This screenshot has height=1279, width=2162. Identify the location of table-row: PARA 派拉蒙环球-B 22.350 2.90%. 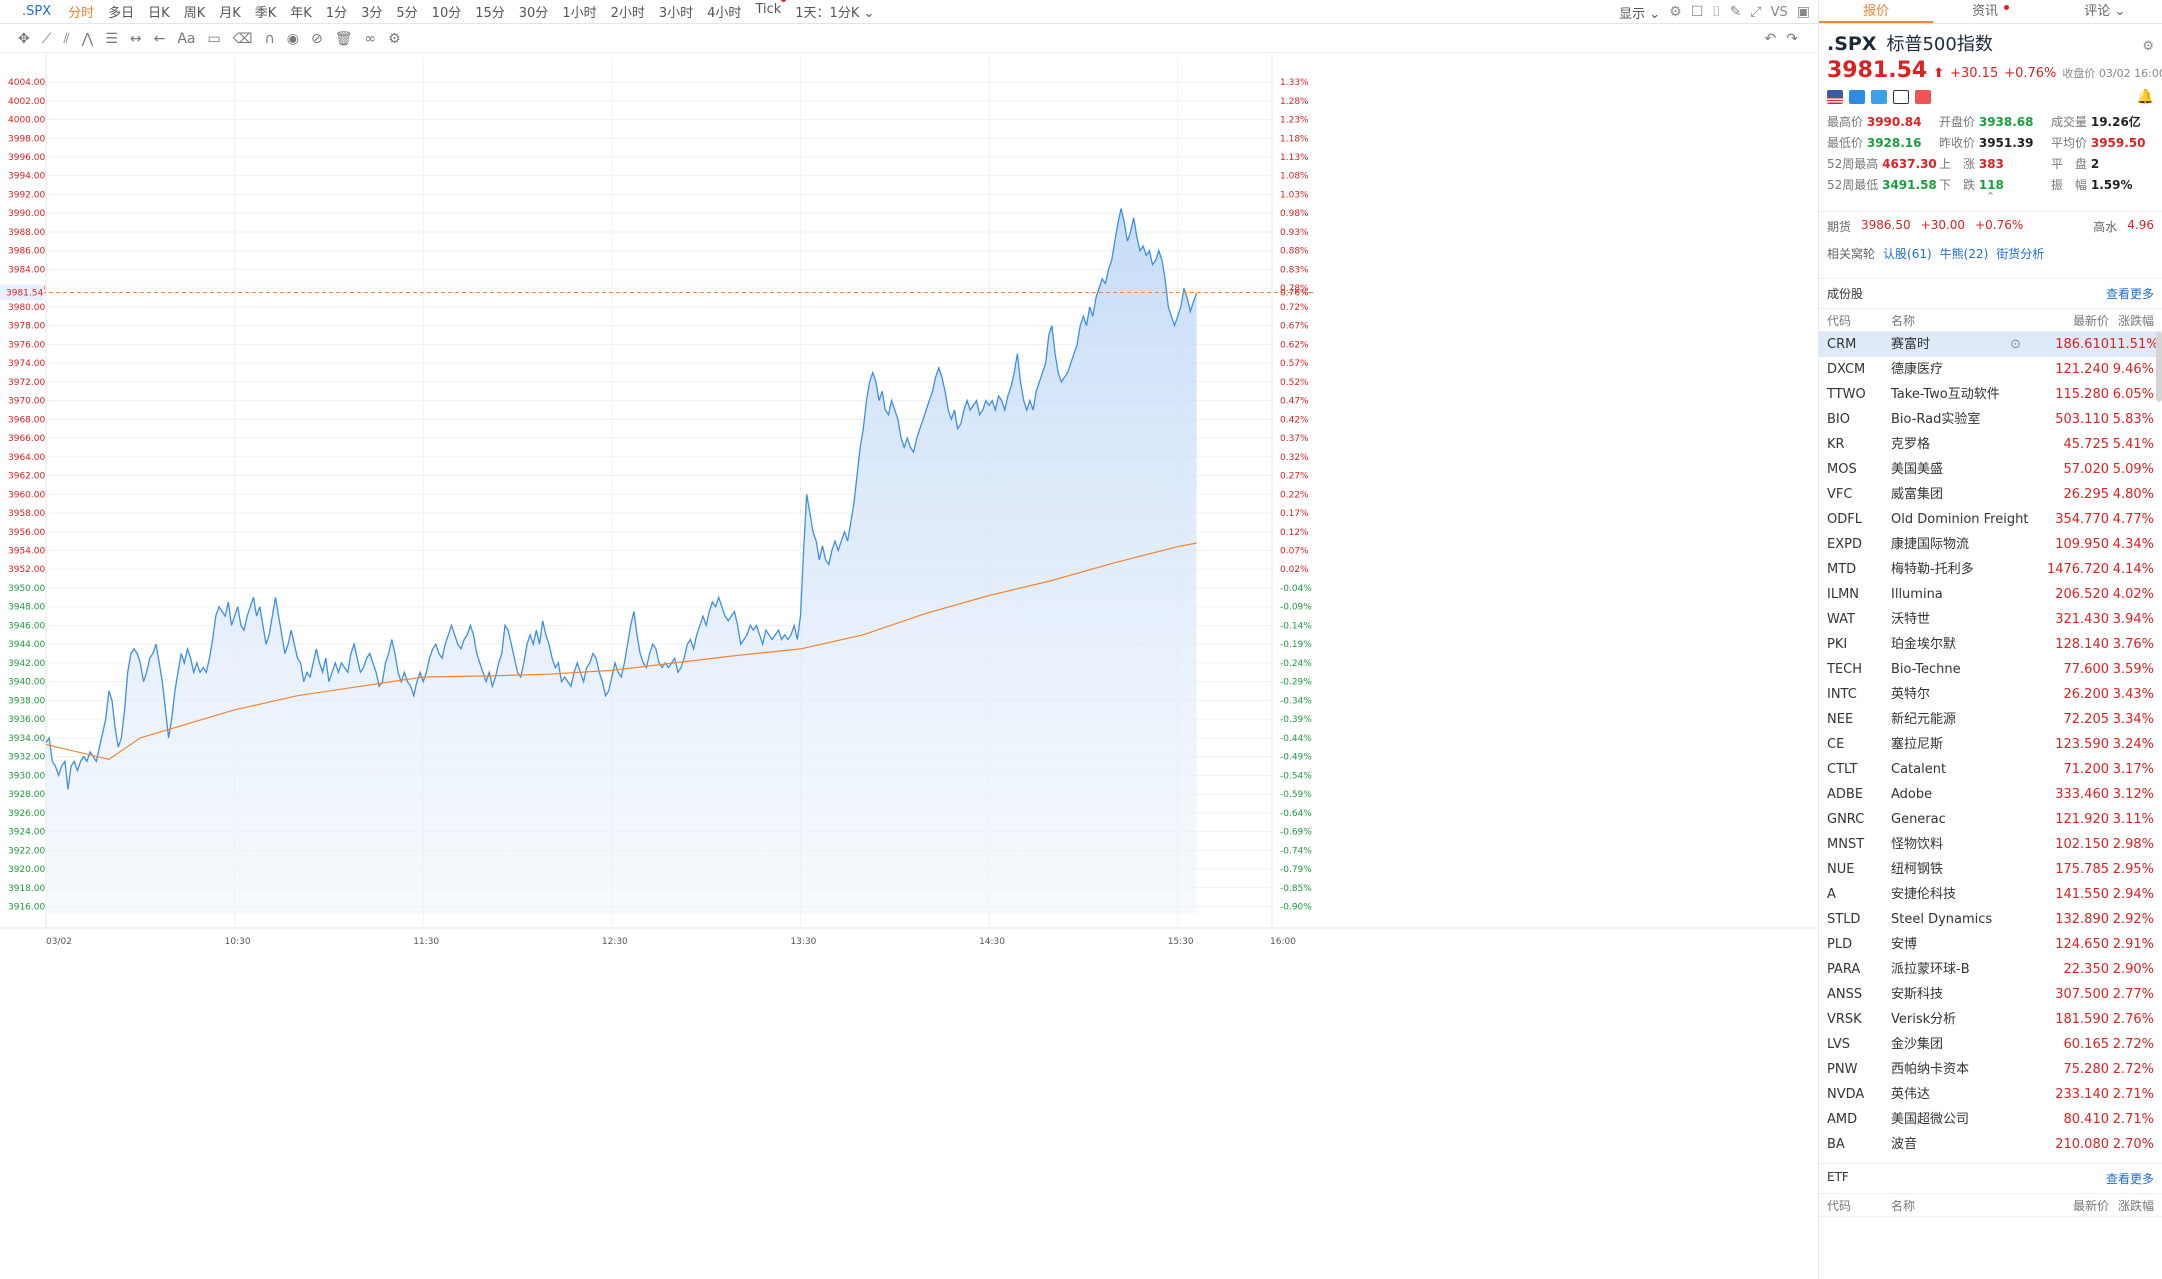
(1990, 969).